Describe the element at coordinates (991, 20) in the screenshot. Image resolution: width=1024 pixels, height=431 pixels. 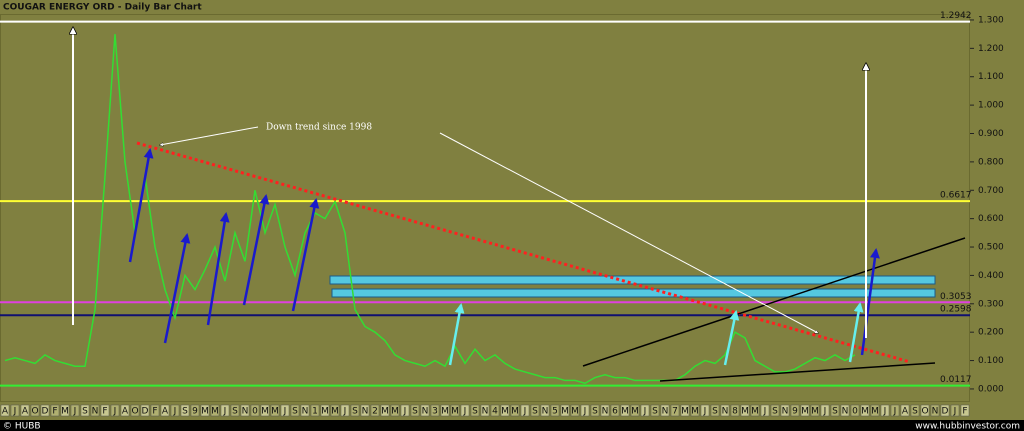
I see `y-tick-label: 1.300` at that location.